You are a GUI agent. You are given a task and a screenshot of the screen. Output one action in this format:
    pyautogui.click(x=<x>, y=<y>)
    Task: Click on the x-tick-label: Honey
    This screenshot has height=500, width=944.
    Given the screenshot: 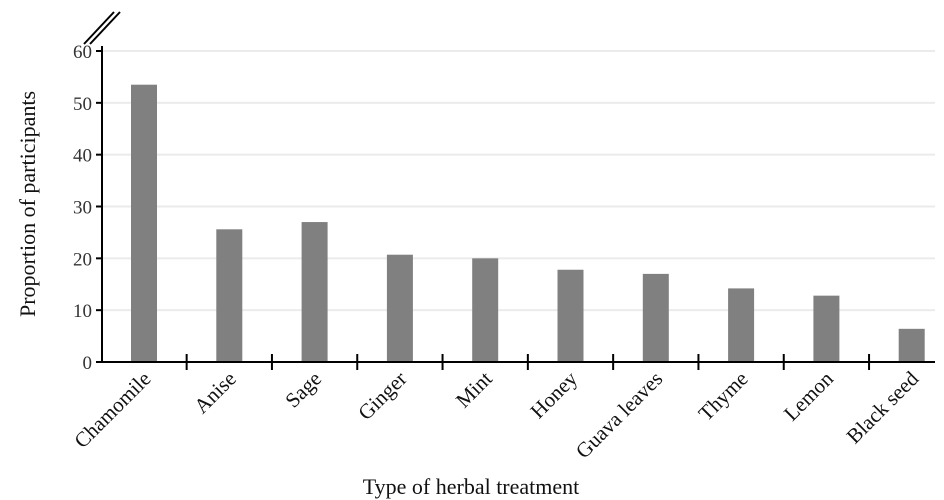 What is the action you would take?
    pyautogui.click(x=553, y=394)
    